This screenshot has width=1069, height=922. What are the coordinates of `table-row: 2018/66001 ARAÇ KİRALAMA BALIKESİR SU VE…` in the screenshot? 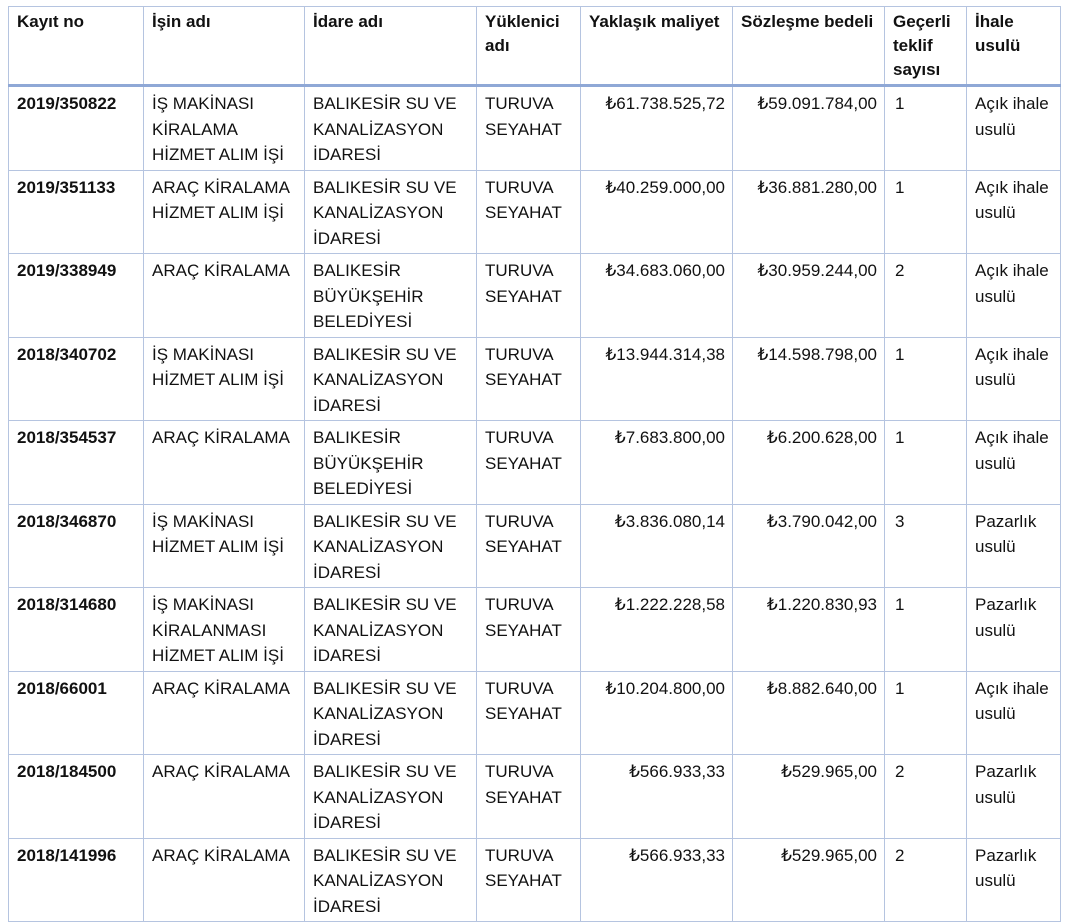 It's located at (534, 712).